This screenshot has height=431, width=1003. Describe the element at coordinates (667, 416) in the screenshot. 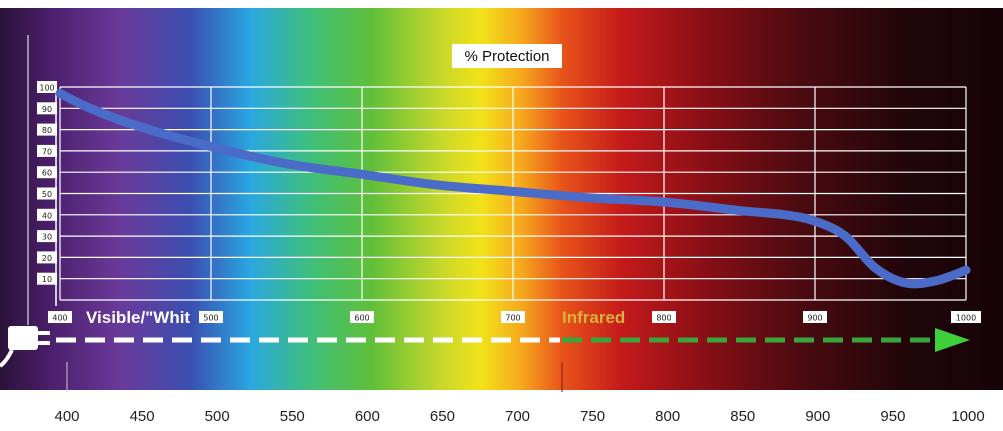

I see `bottom-x-tick-label: 800` at that location.